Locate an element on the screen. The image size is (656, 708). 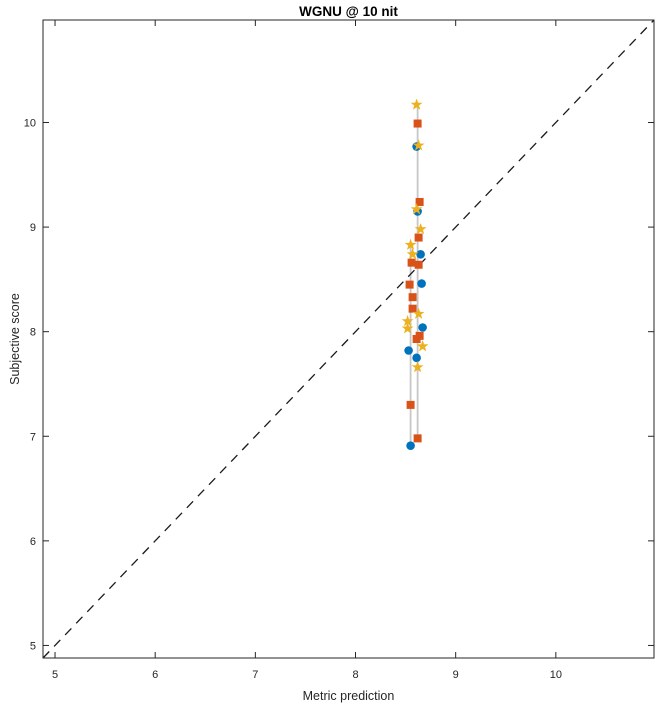
x-axis-label: Metric prediction is located at coordinates (349, 696).